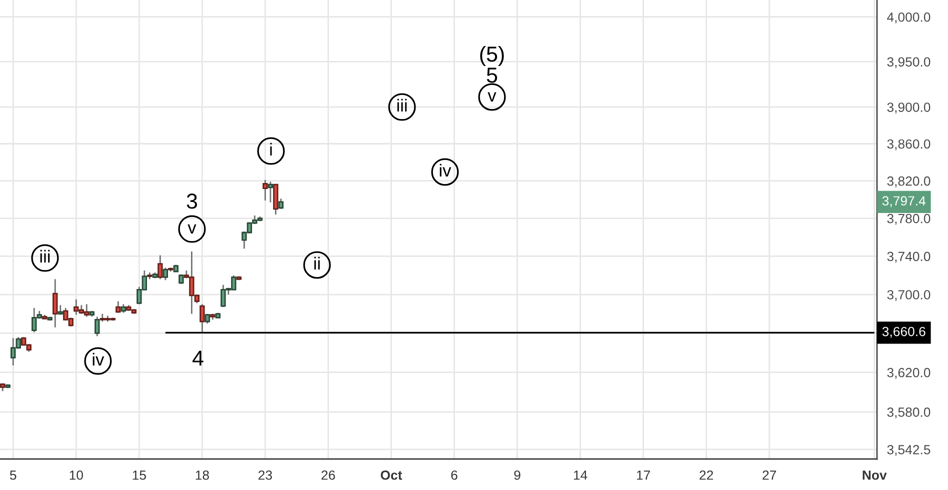 Image resolution: width=948 pixels, height=490 pixels. I want to click on y-tick-label: 3,950.0, so click(908, 62).